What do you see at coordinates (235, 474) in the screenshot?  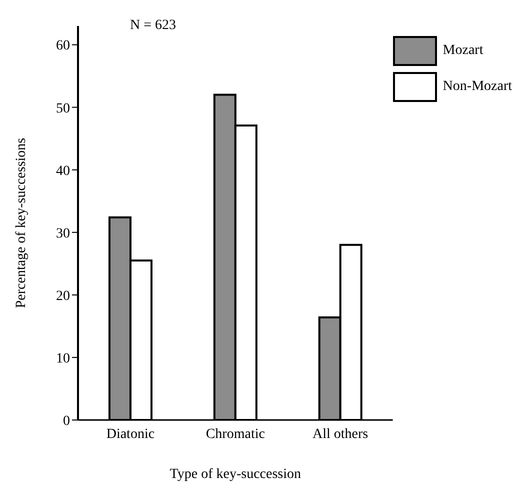 I see `x-axis-title: Type of key-succession` at bounding box center [235, 474].